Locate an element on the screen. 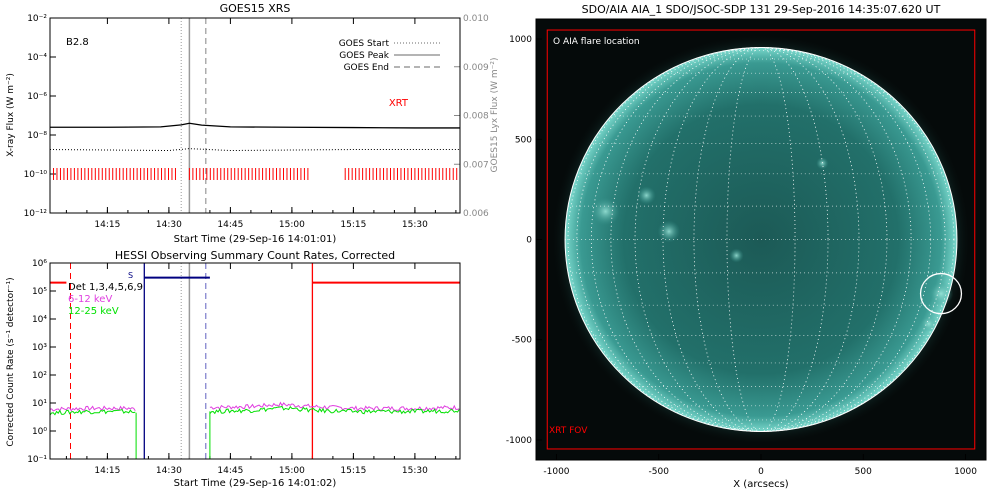 This screenshot has height=500, width=1000. goes-x-tick-label: 15:15 is located at coordinates (353, 225).